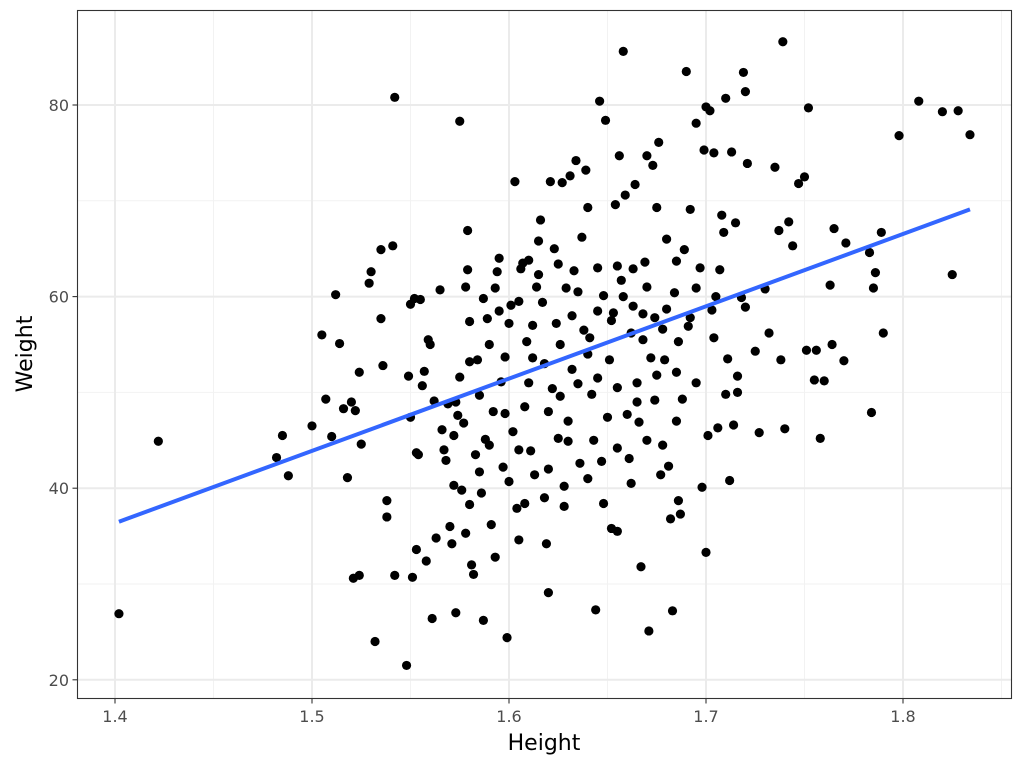  I want to click on x-tick-label: 1.4, so click(114, 716).